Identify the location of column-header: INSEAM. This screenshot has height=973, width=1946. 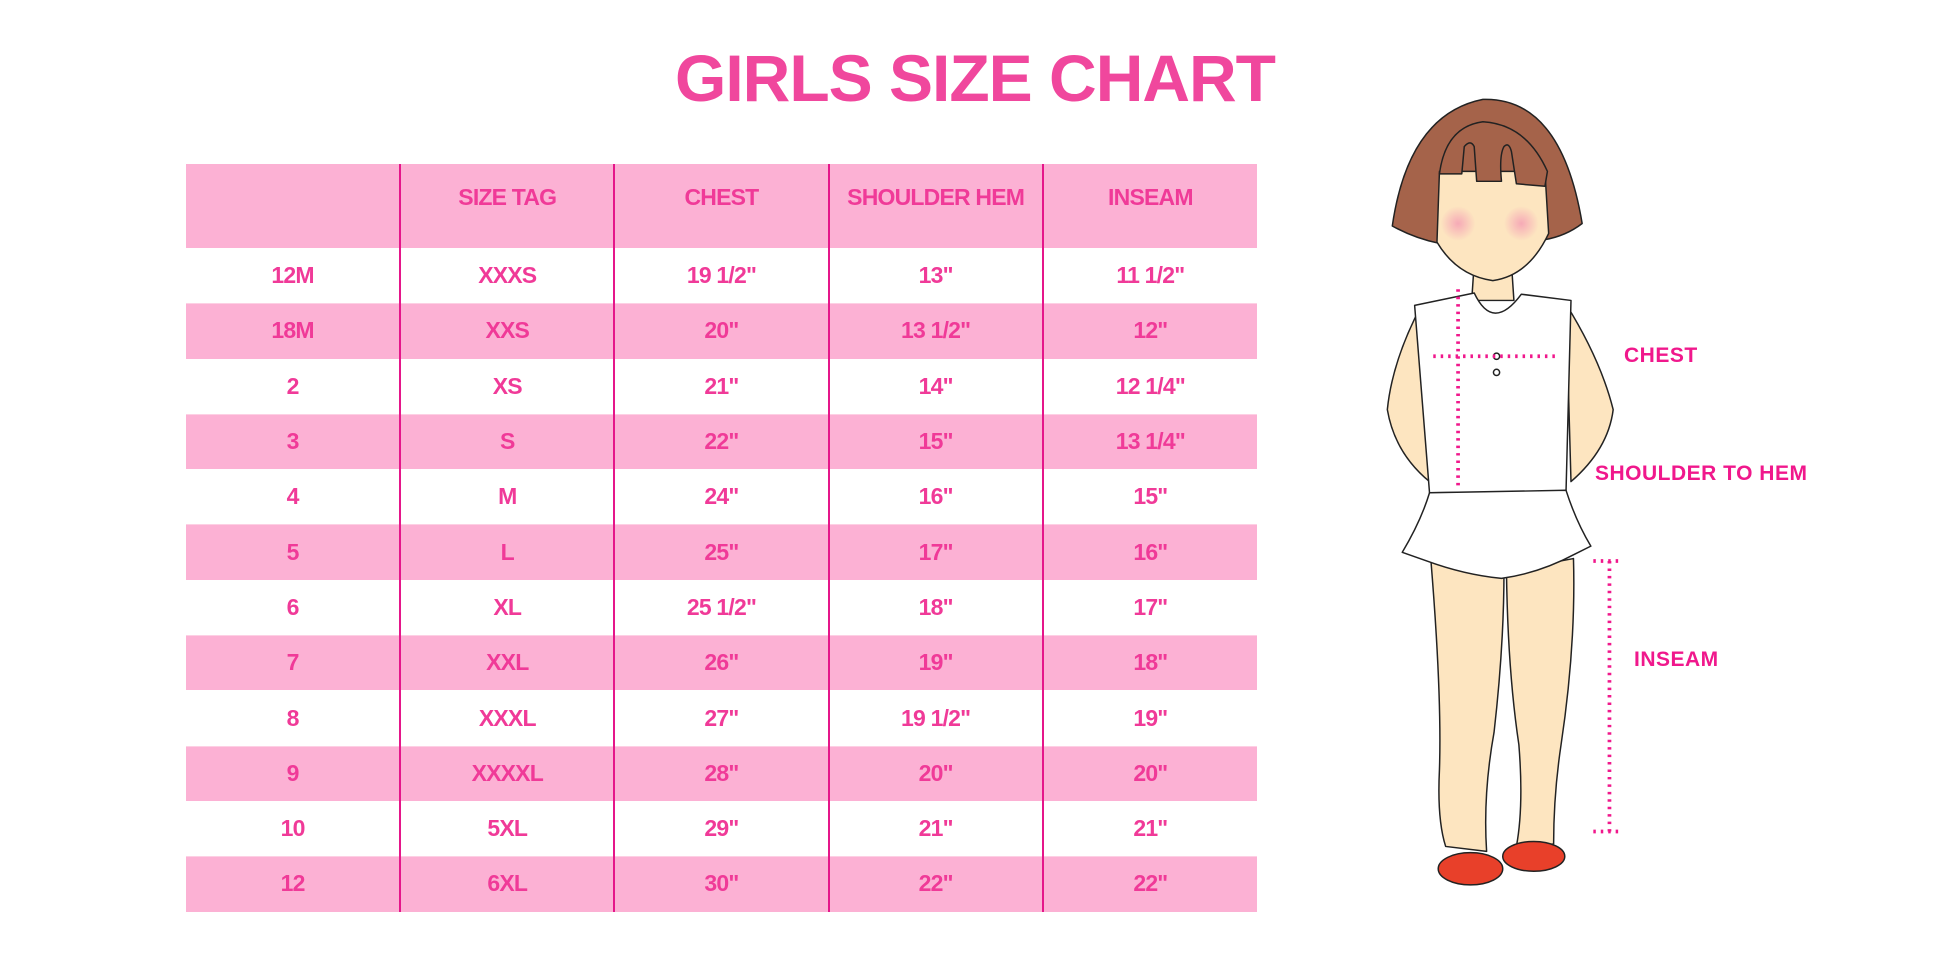
(1149, 206).